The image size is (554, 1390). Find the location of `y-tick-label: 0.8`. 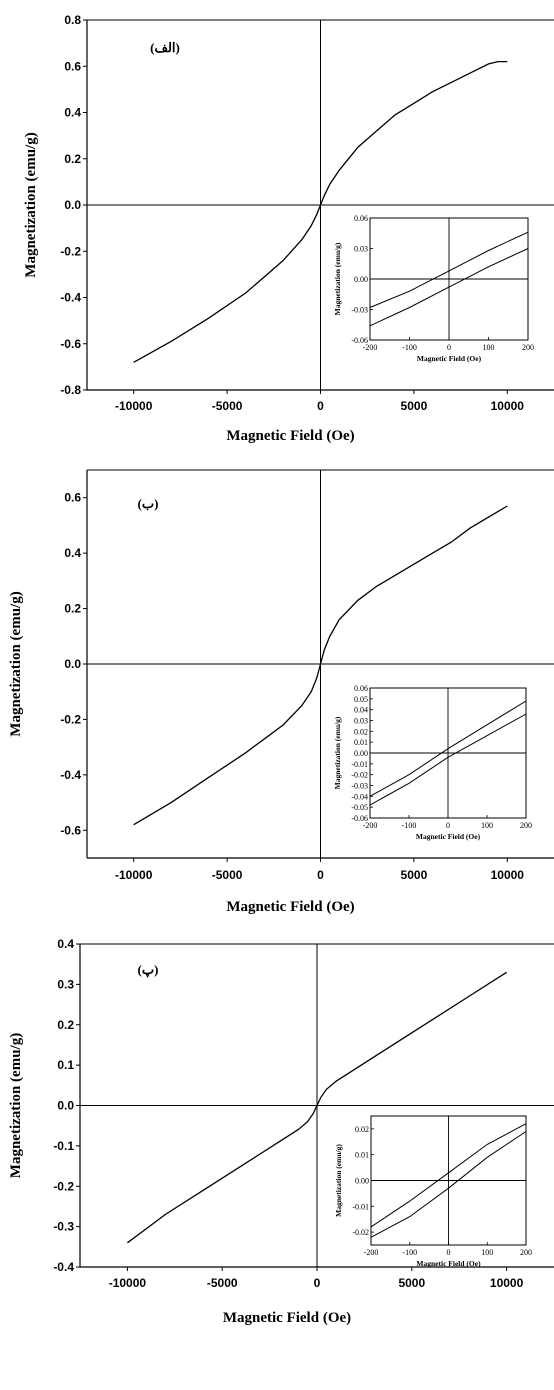

y-tick-label: 0.8 is located at coordinates (72, 20).